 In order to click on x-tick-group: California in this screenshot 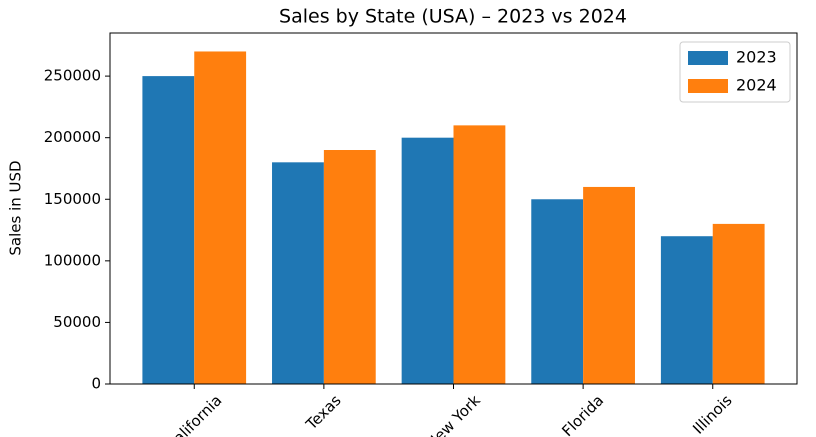, I will do `click(193, 414)`.